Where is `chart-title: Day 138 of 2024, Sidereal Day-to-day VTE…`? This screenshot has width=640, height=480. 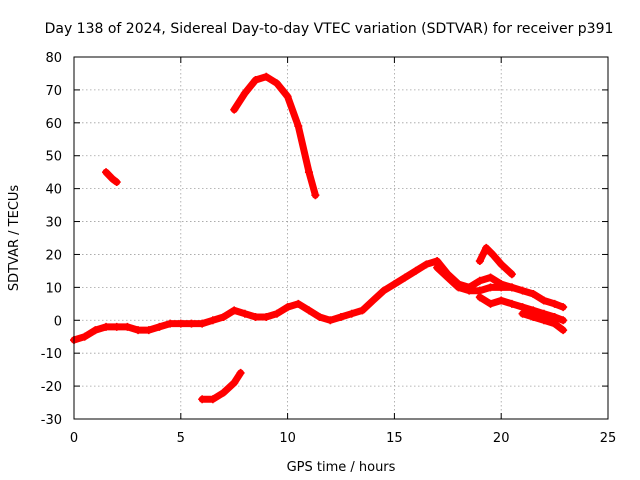
chart-title: Day 138 of 2024, Sidereal Day-to-day VTE… is located at coordinates (329, 29).